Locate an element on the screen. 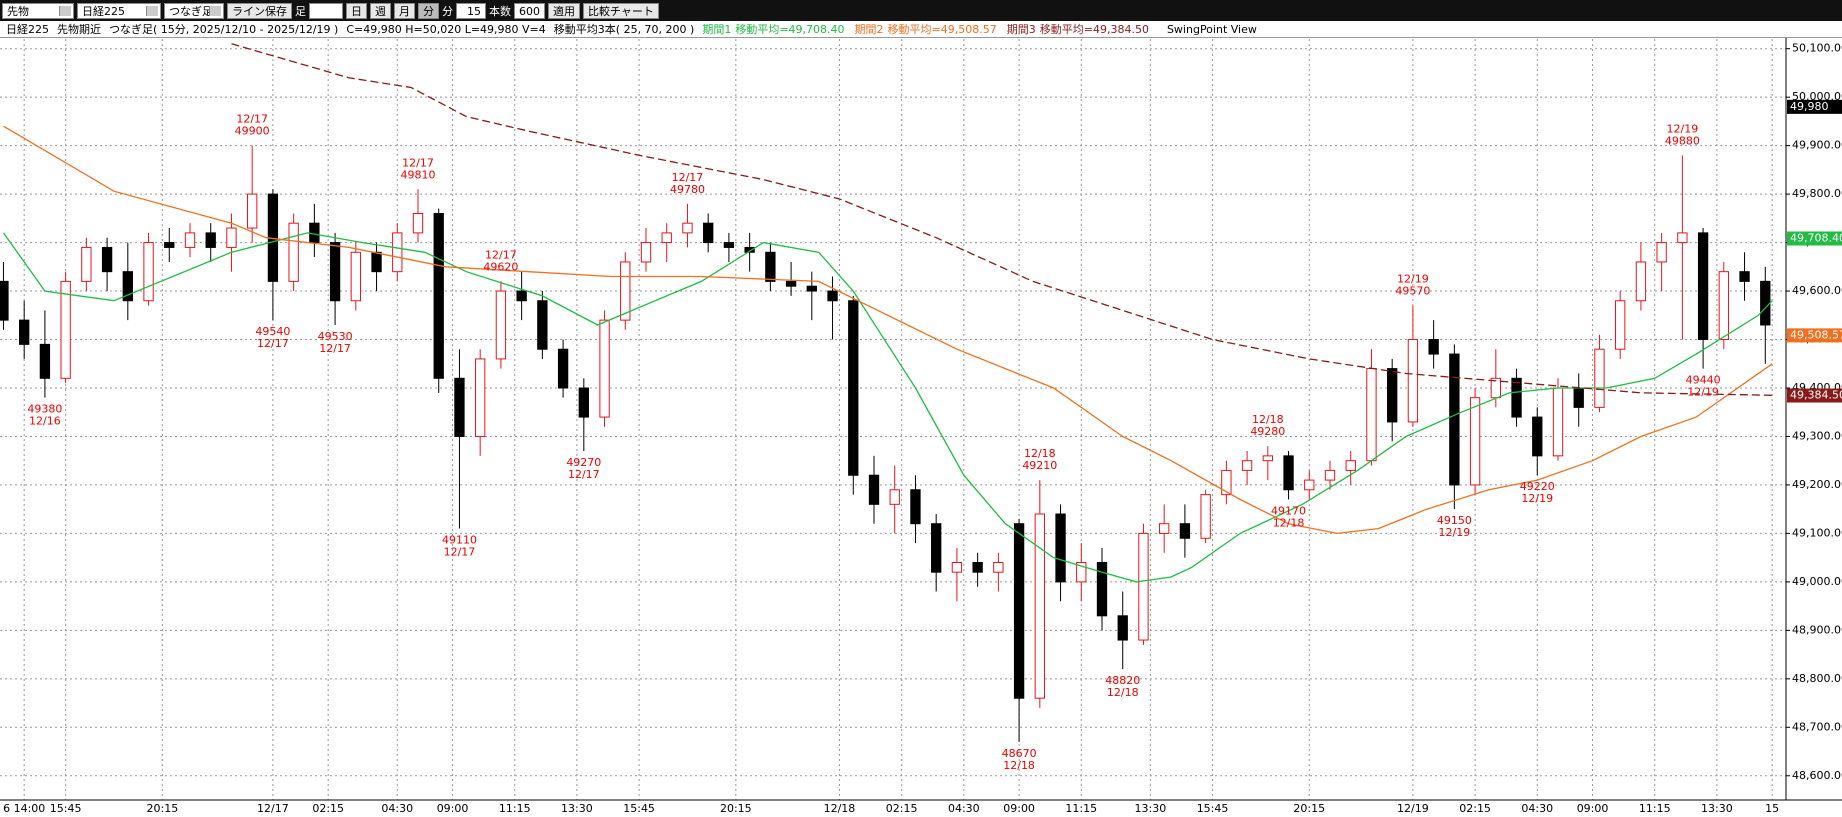 This screenshot has width=1842, height=817. x-tick-label: 11:15 is located at coordinates (515, 808).